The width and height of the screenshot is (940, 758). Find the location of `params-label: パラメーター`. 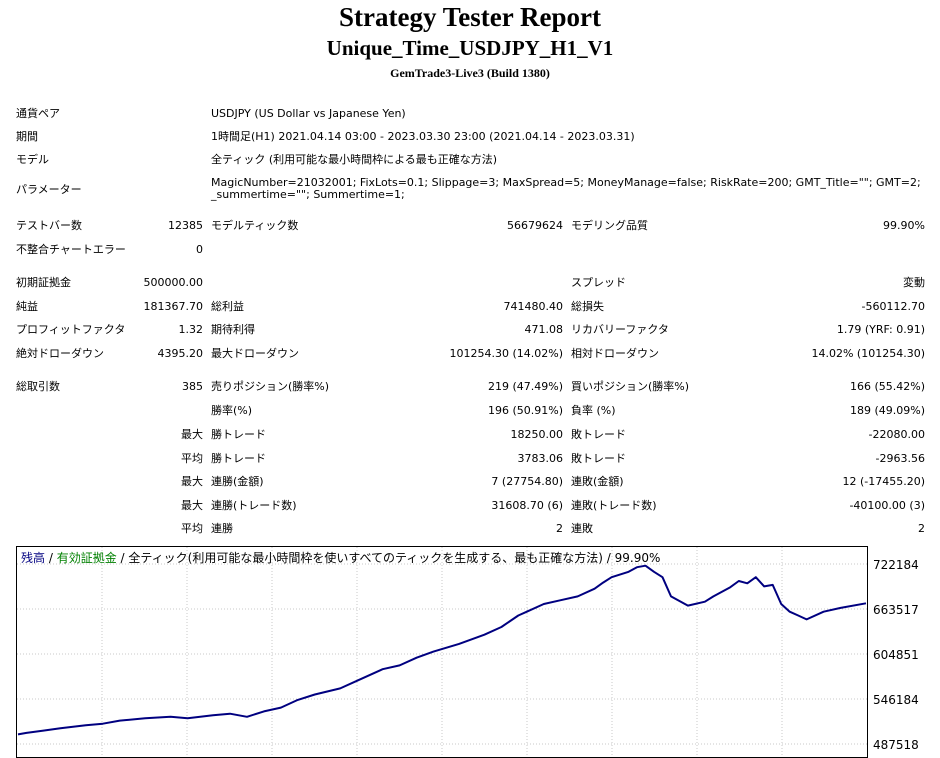

params-label: パラメーター is located at coordinates (49, 189).